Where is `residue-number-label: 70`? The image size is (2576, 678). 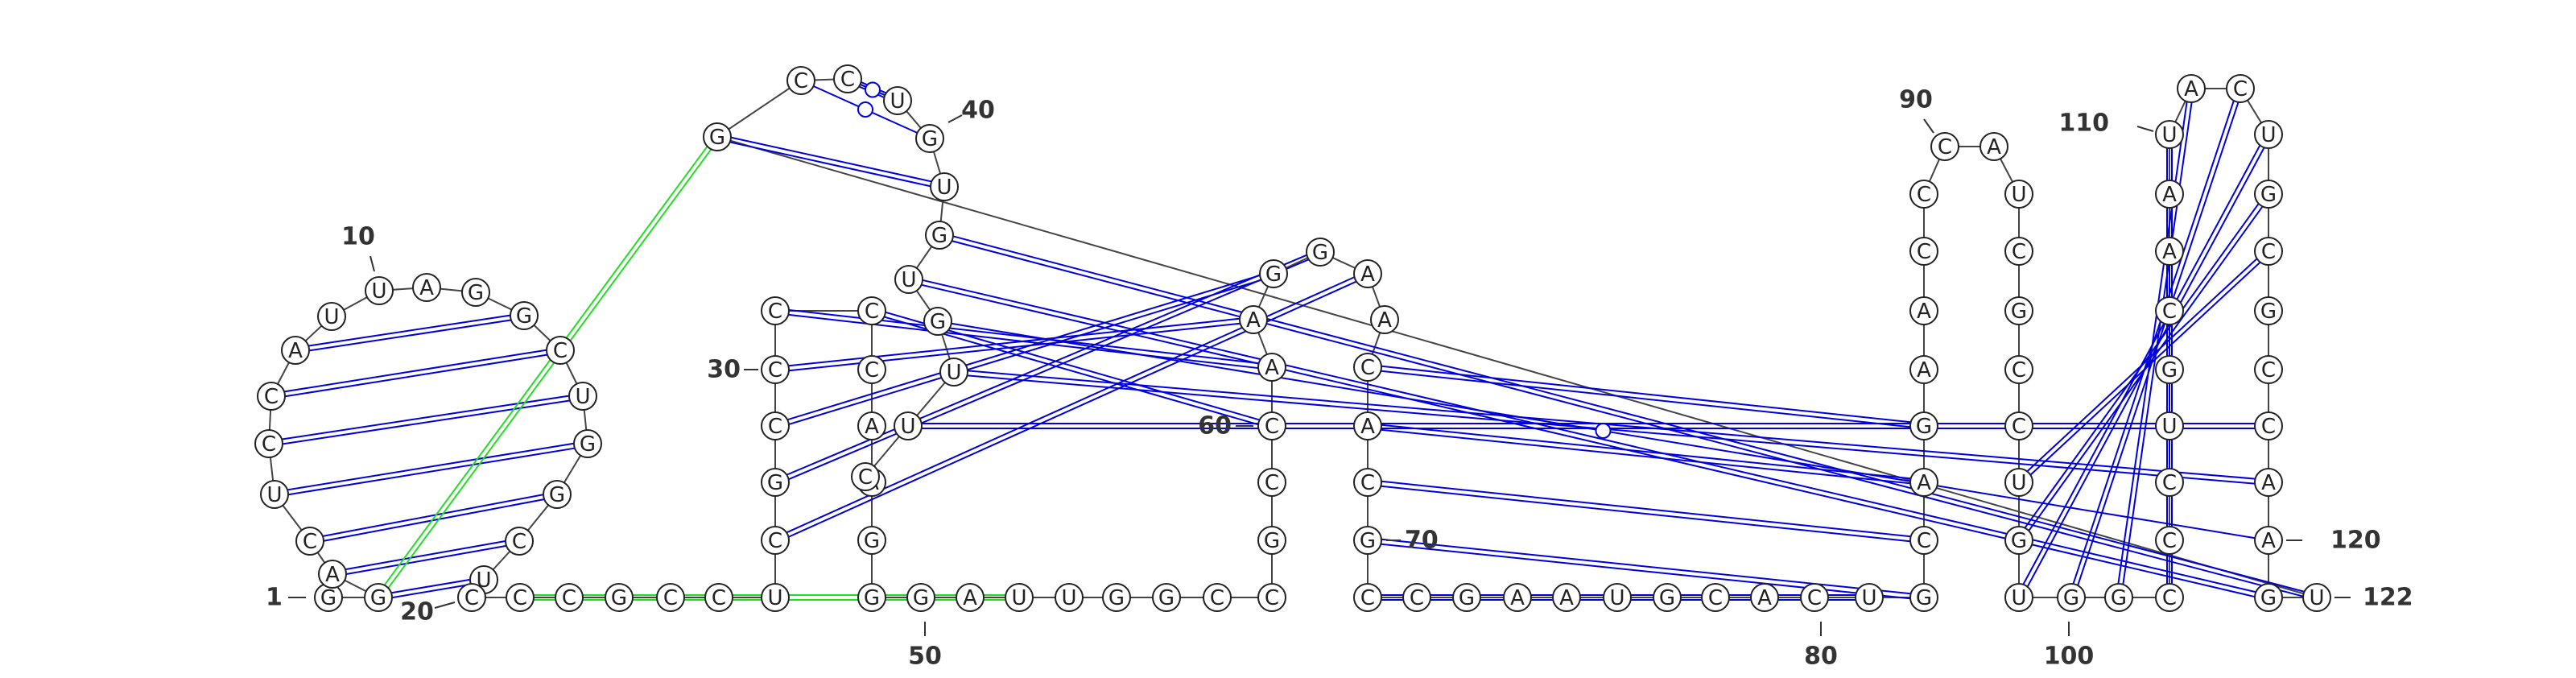
residue-number-label: 70 is located at coordinates (1422, 541).